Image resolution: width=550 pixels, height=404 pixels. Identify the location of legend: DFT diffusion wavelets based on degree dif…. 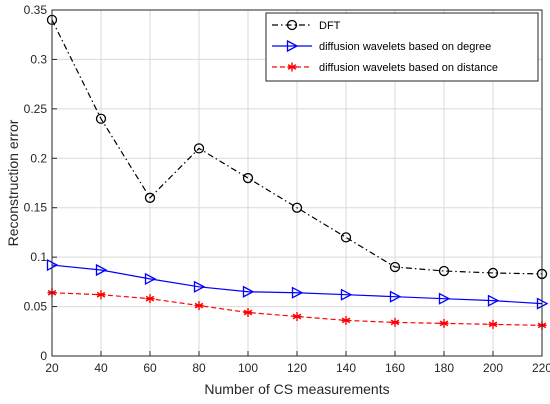
(402, 47).